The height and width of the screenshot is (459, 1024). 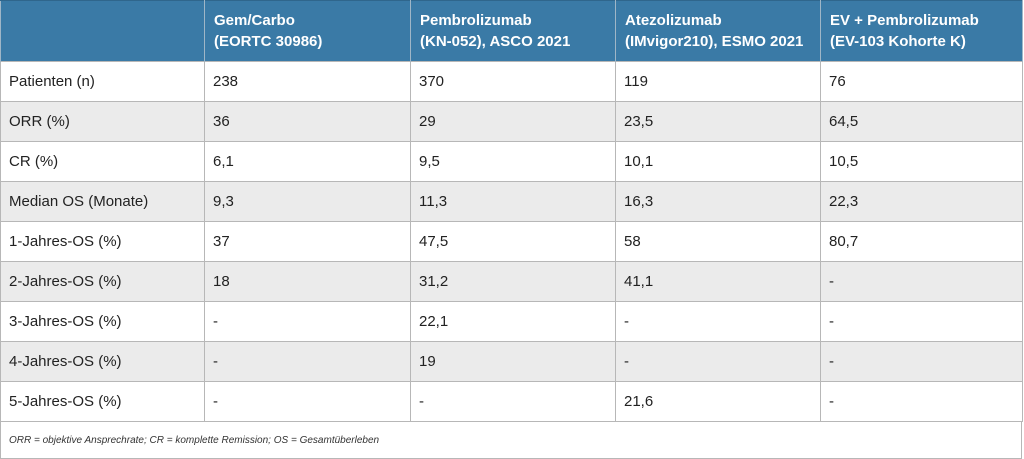 What do you see at coordinates (898, 41) in the screenshot?
I see `header-line2: (EV-103 Kohorte K)` at bounding box center [898, 41].